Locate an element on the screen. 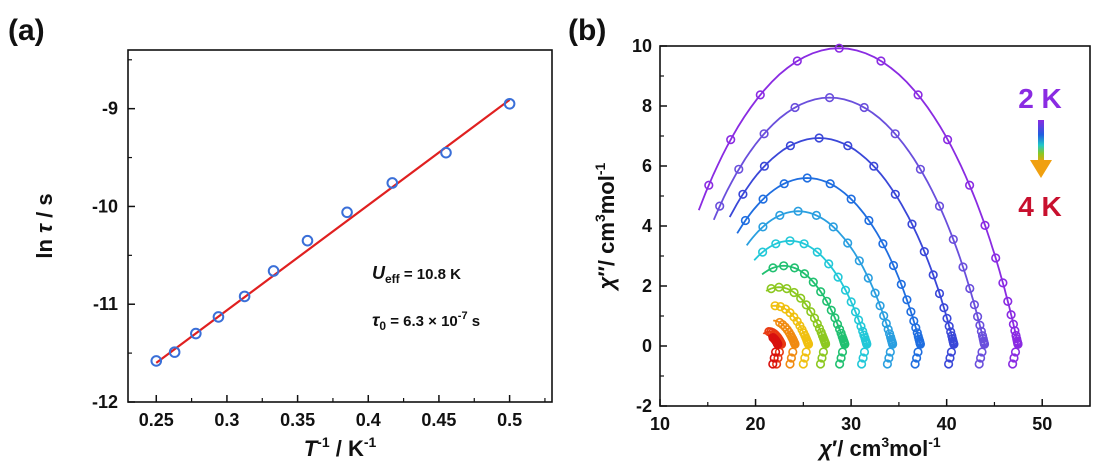 This screenshot has width=1099, height=466. tau0-unit: s is located at coordinates (474, 321).